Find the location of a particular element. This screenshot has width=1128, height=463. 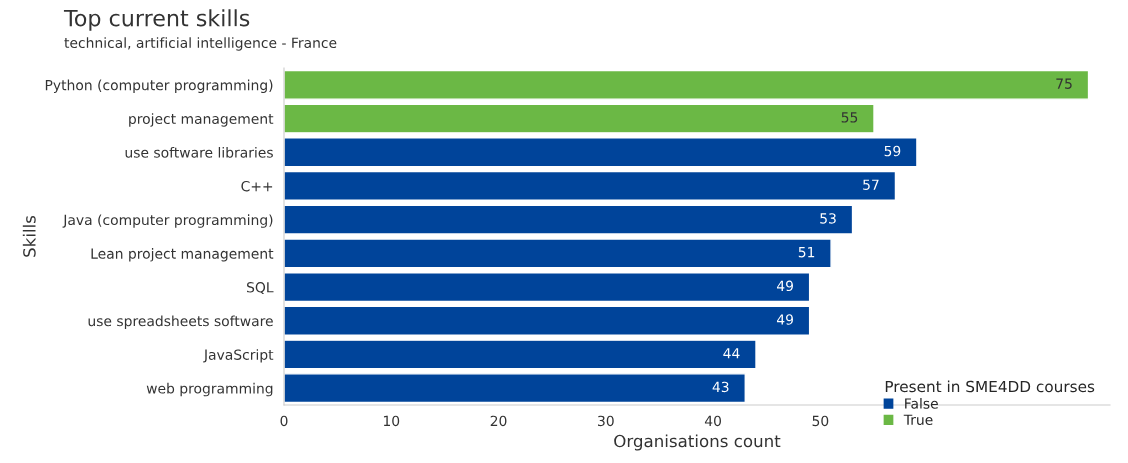

data-label: 51 is located at coordinates (806, 252).